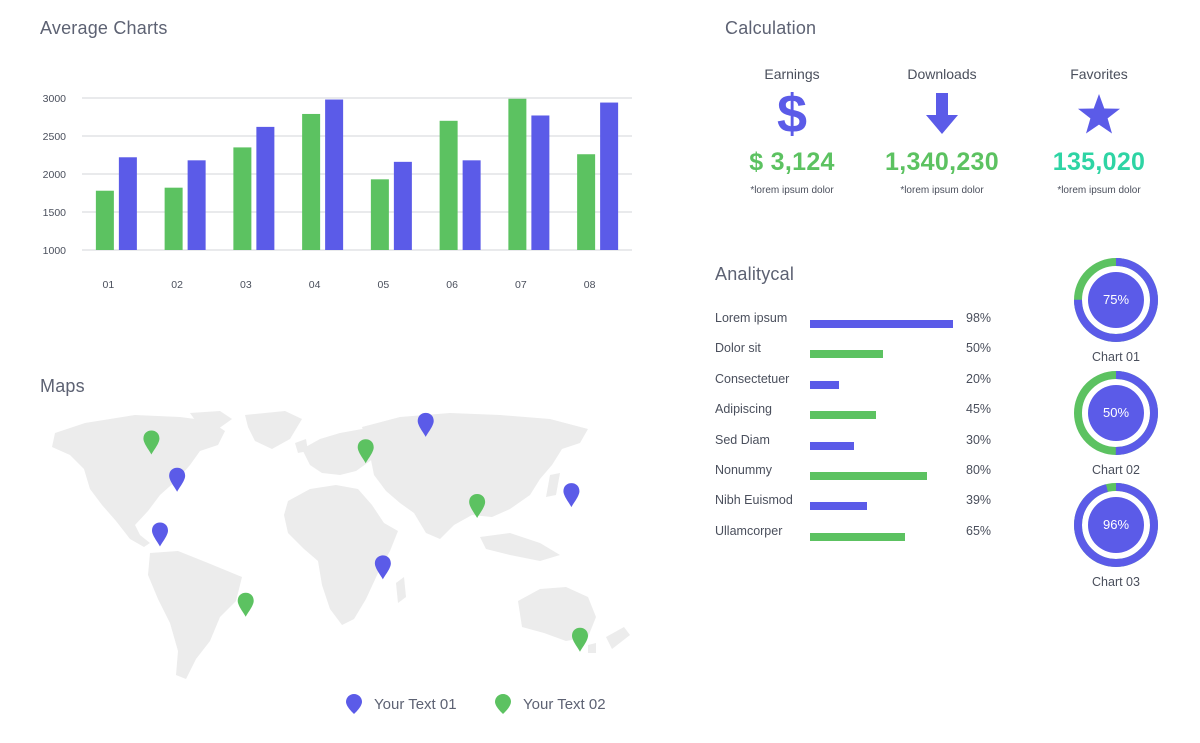 The height and width of the screenshot is (743, 1200). I want to click on analytical-row: Lorem ipsum 98%, so click(865, 321).